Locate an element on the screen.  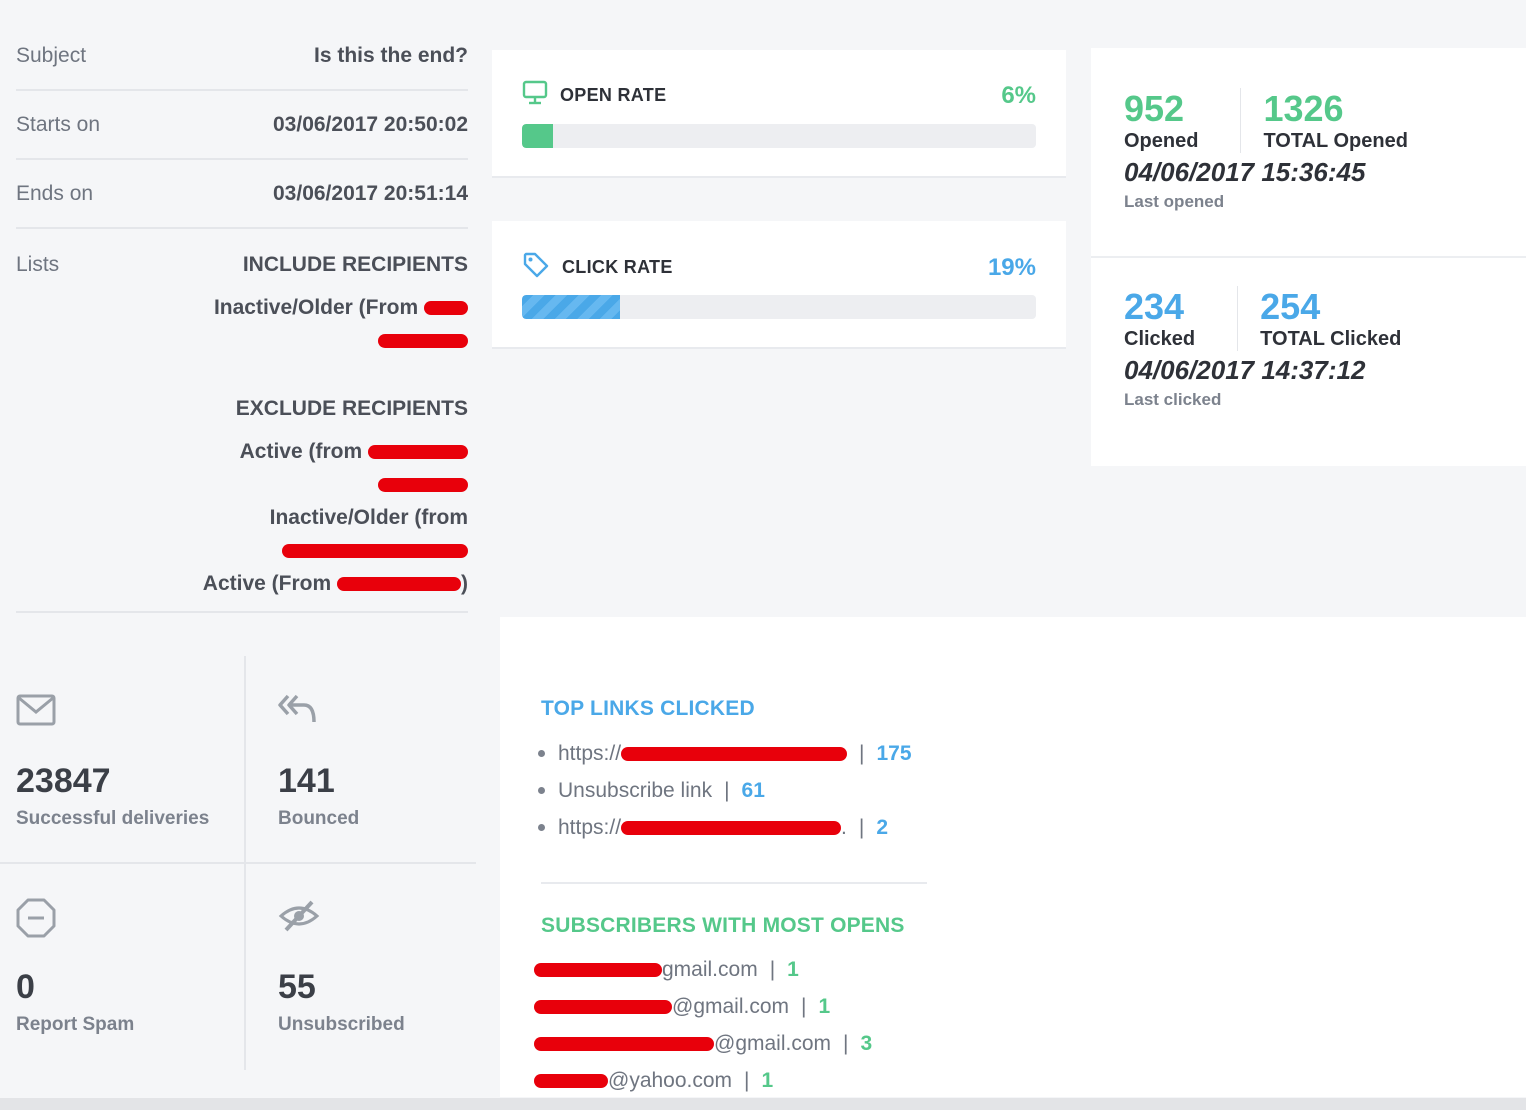
exclude-list-text: Active (From is located at coordinates (267, 583).